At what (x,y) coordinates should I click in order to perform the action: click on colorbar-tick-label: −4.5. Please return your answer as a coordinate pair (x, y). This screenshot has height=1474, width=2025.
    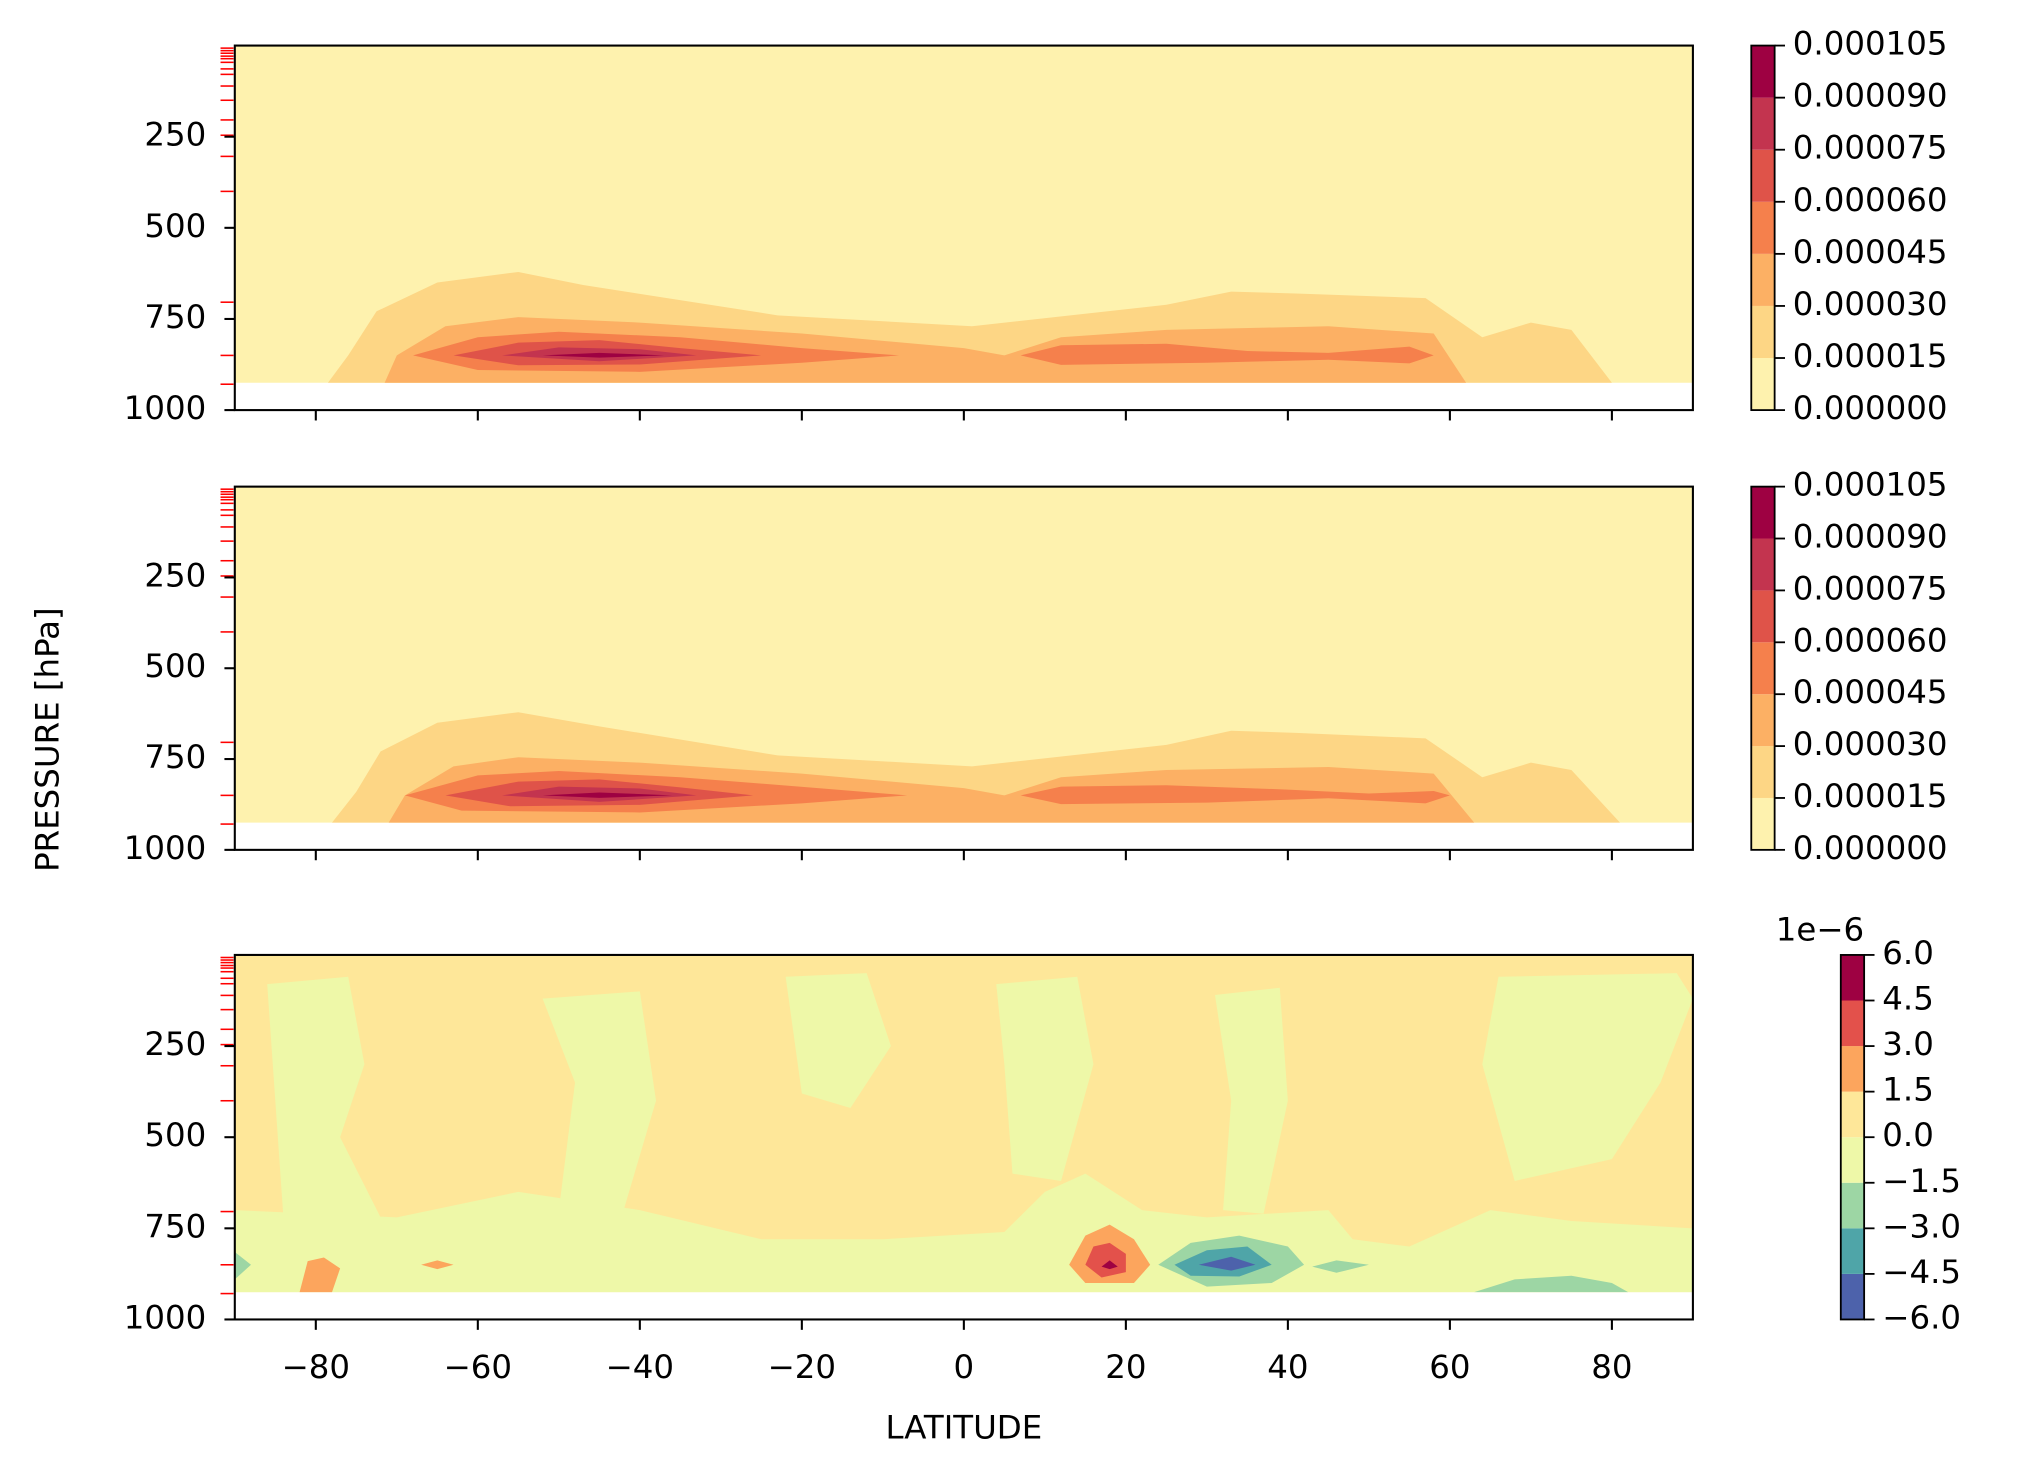
    Looking at the image, I should click on (1921, 1272).